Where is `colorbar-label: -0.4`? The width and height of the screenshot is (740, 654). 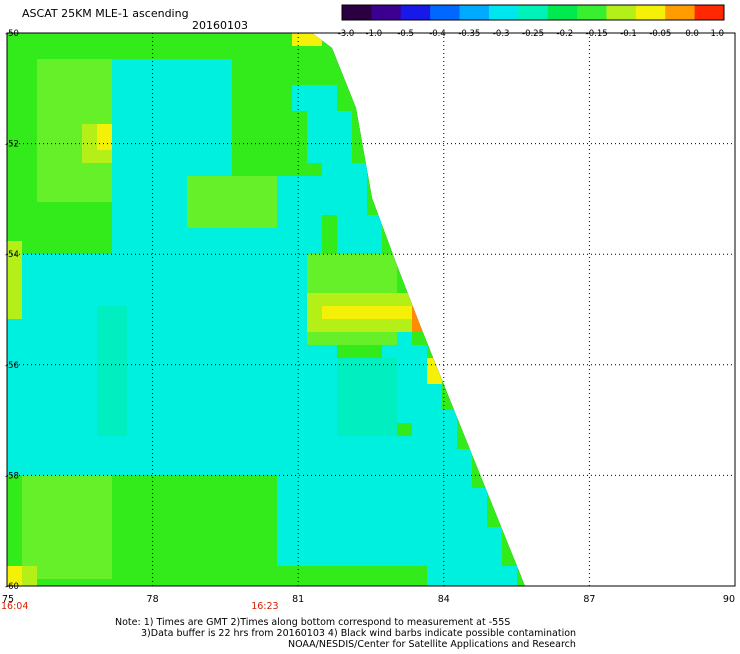 colorbar-label: -0.4 is located at coordinates (437, 34).